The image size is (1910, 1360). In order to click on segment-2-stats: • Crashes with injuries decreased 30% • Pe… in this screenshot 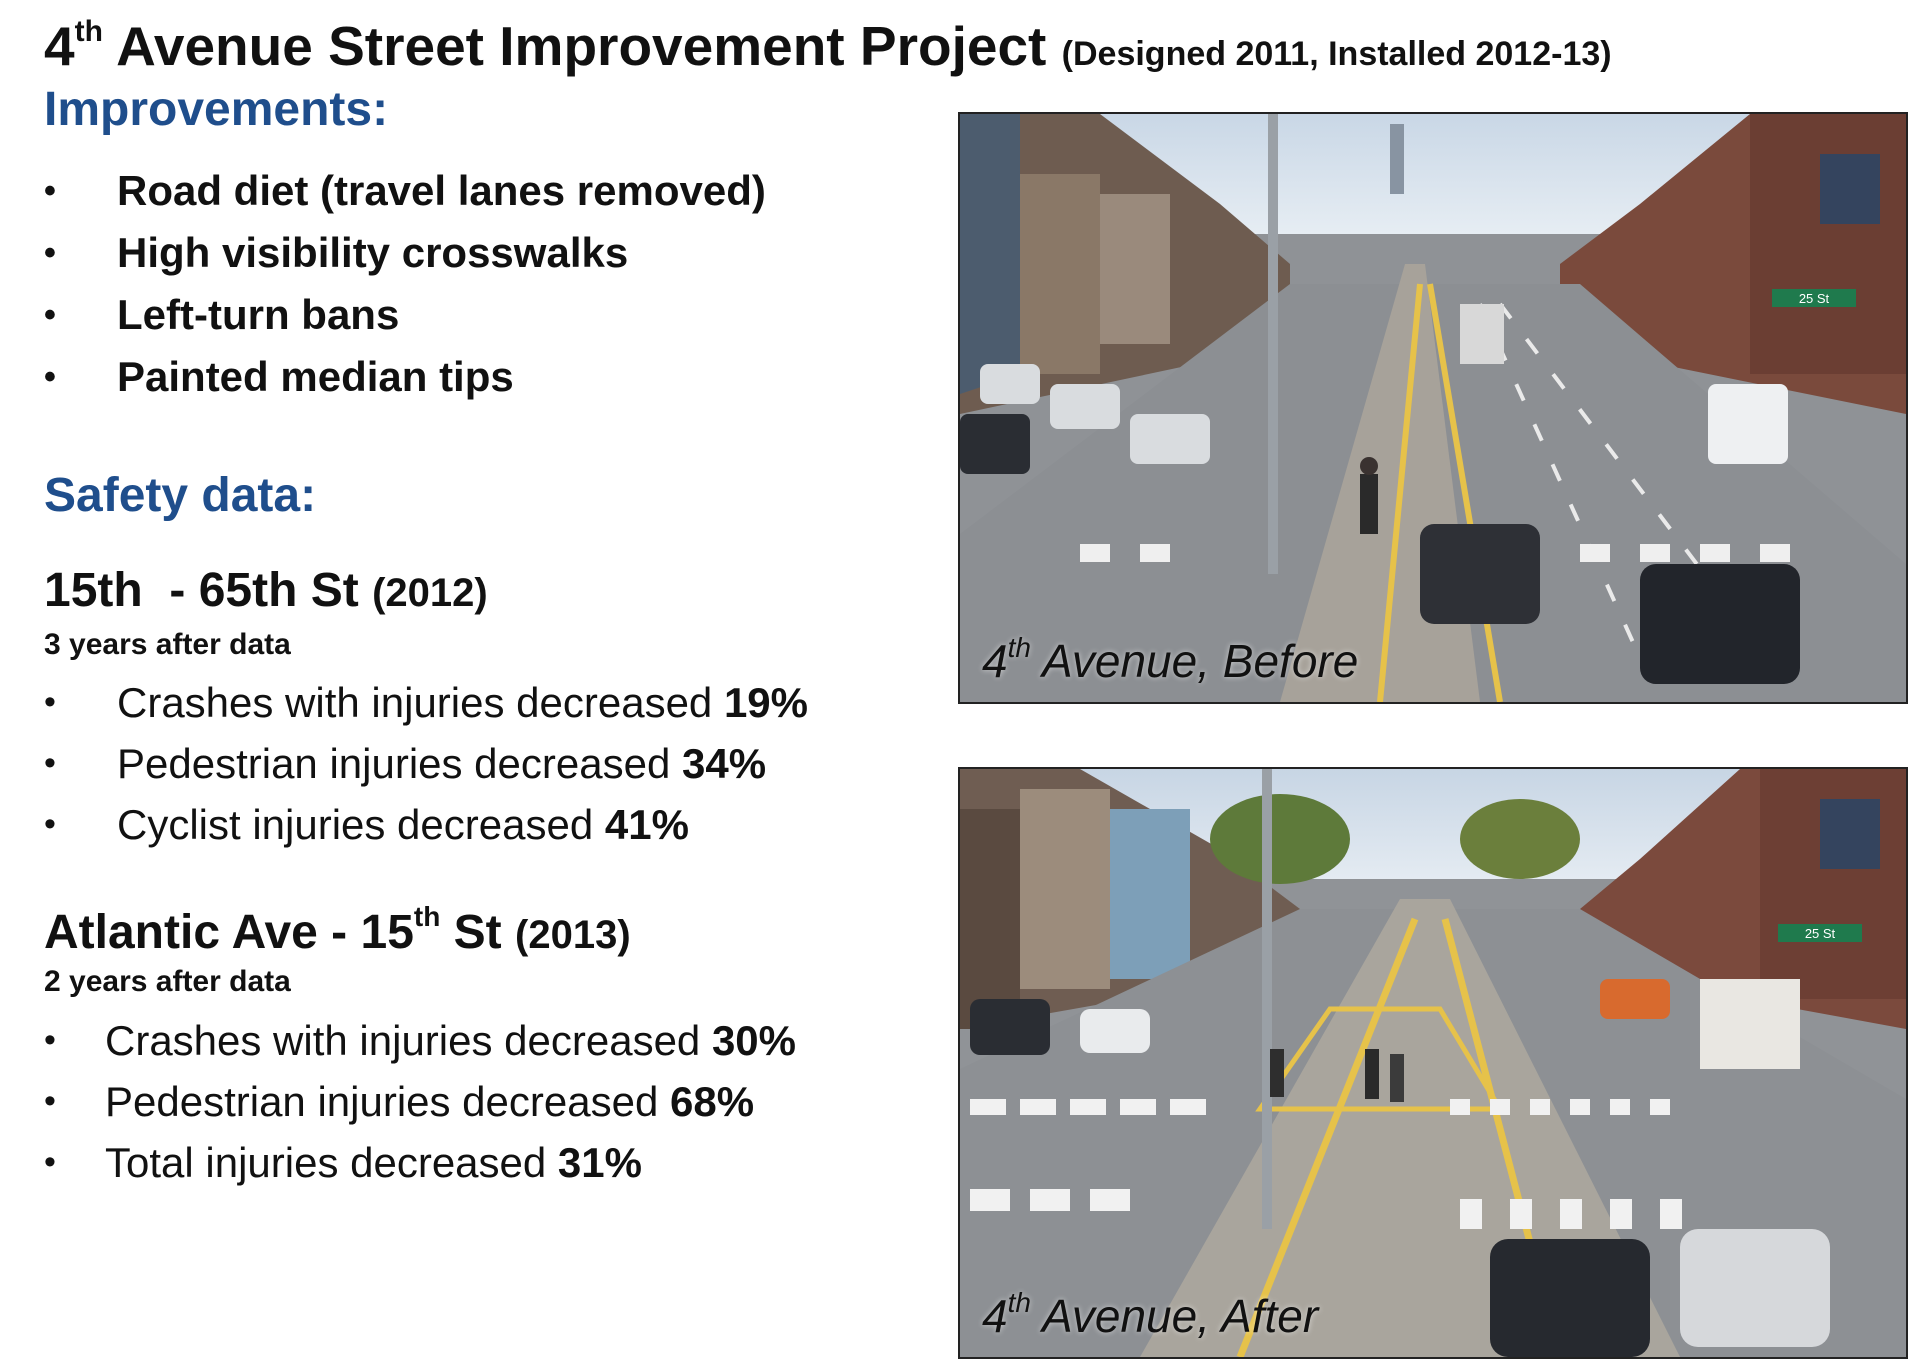, I will do `click(420, 1101)`.